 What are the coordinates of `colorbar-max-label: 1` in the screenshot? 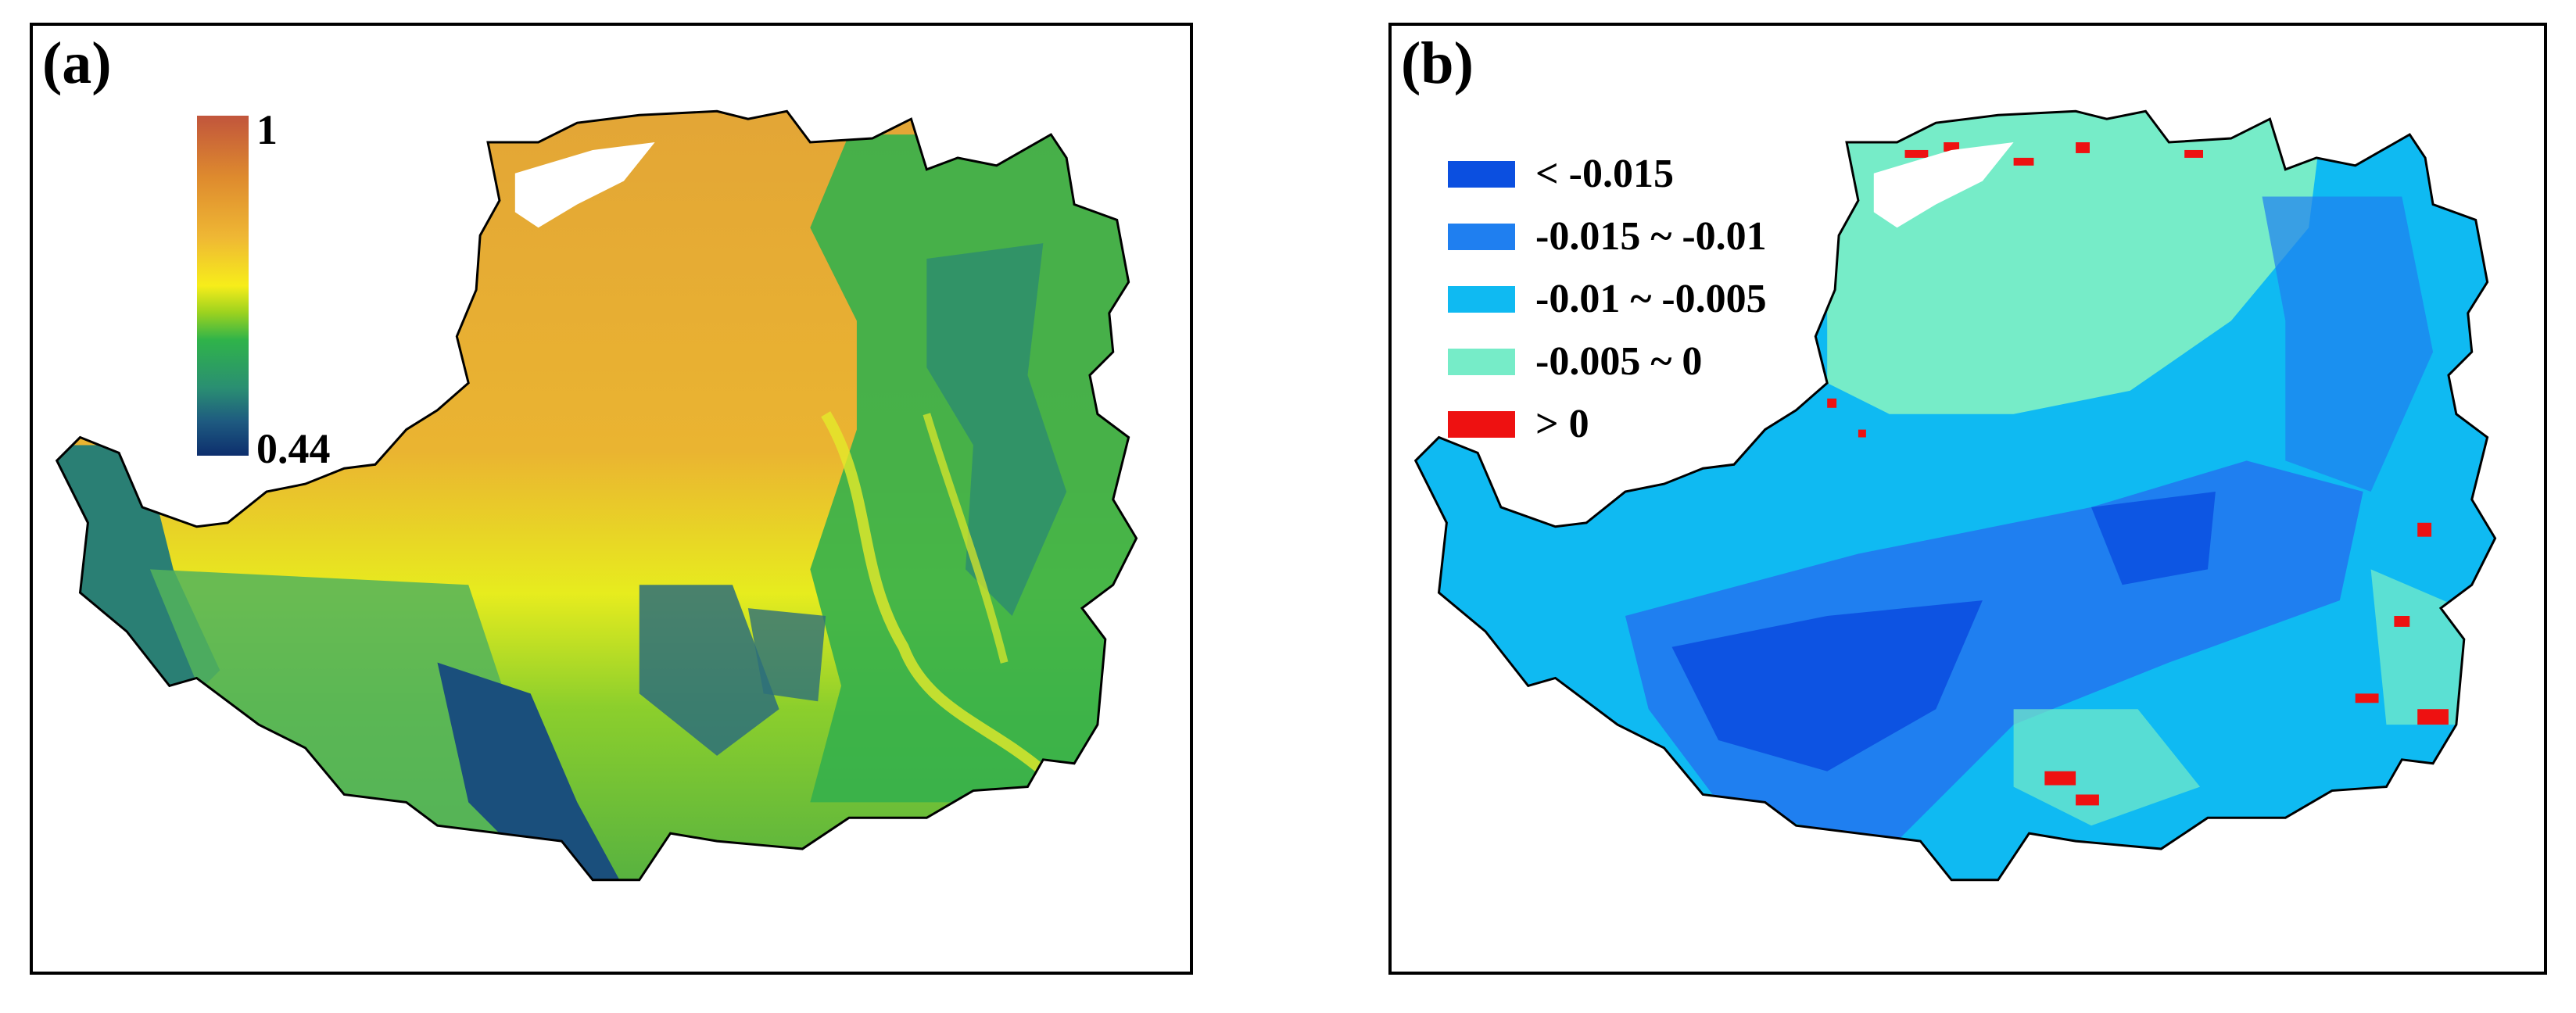 It's located at (267, 129).